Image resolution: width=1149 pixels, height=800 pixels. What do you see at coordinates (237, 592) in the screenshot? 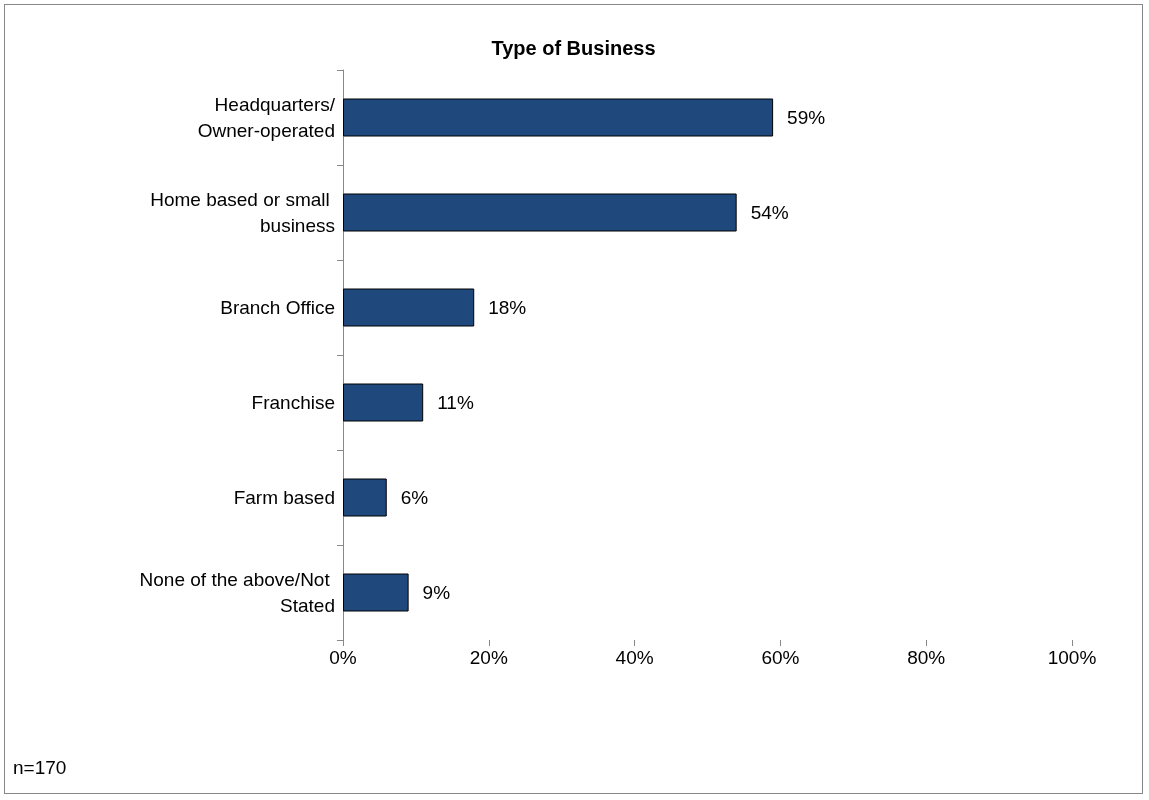
I see `y-tick-label: None of the above/Not Stated` at bounding box center [237, 592].